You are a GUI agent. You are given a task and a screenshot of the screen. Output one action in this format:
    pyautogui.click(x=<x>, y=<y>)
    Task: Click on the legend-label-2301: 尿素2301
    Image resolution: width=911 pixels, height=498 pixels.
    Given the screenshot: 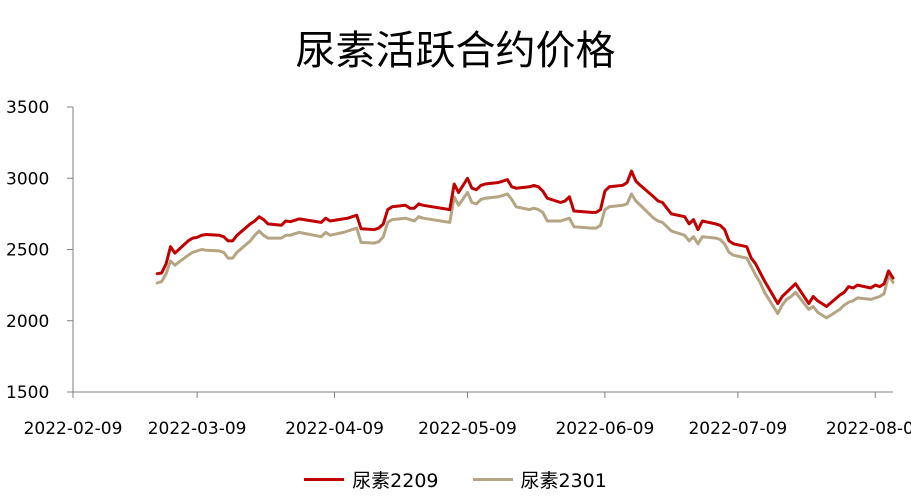 What is the action you would take?
    pyautogui.click(x=563, y=481)
    